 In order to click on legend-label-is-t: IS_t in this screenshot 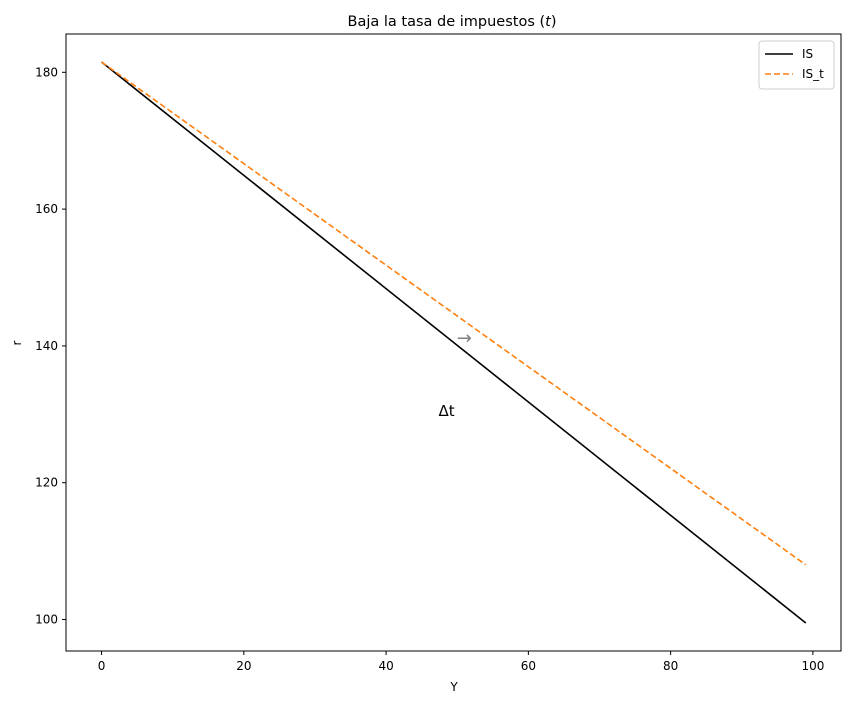, I will do `click(813, 74)`.